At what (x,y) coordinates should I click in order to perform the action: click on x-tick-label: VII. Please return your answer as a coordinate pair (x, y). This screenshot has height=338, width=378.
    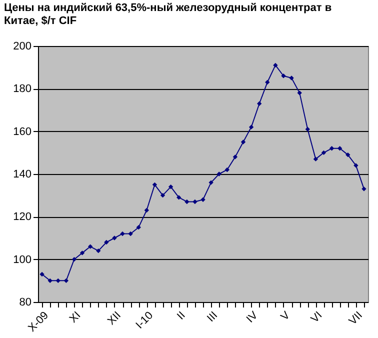
    Looking at the image, I should click on (355, 319).